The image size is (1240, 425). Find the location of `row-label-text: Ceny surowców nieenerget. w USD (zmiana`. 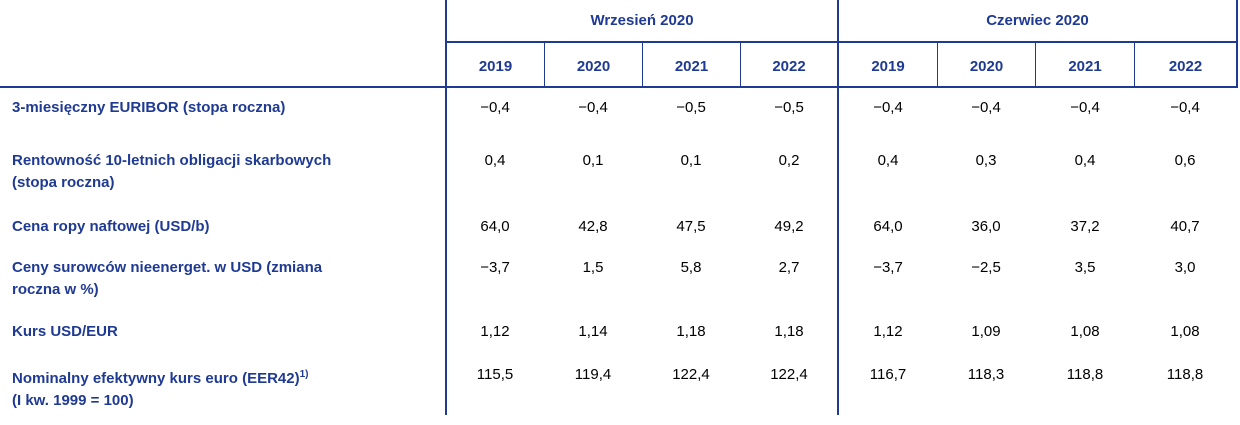

row-label-text: Ceny surowców nieenerget. w USD (zmiana is located at coordinates (167, 267).